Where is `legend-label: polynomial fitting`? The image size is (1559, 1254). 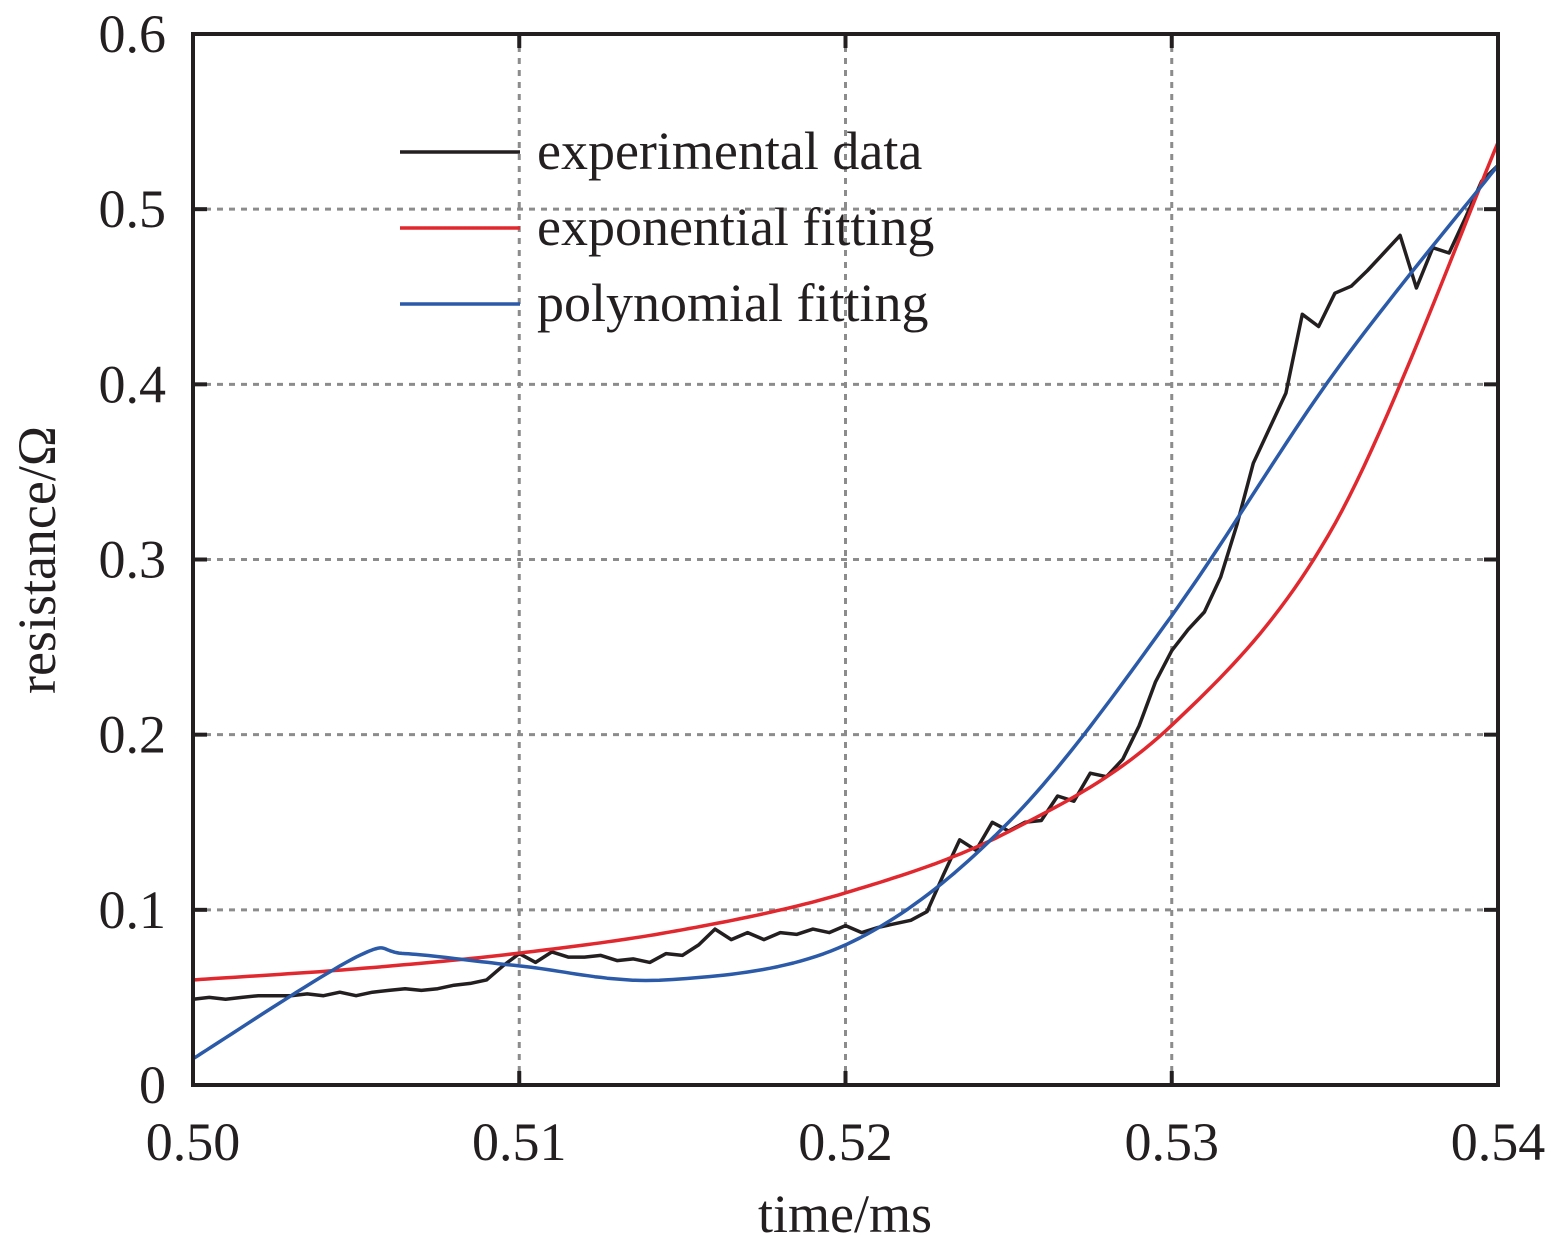 legend-label: polynomial fitting is located at coordinates (732, 303).